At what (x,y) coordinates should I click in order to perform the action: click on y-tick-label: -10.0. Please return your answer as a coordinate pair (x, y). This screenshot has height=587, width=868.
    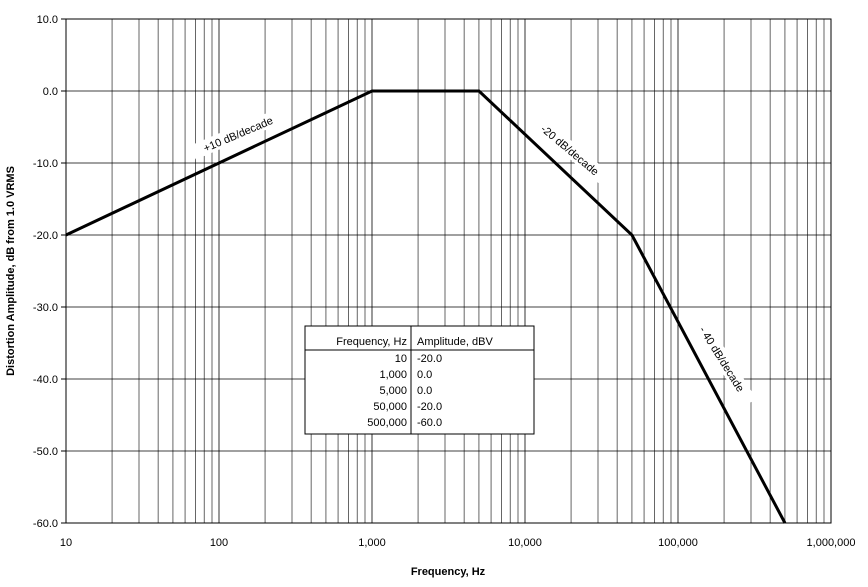
    Looking at the image, I should click on (45, 164).